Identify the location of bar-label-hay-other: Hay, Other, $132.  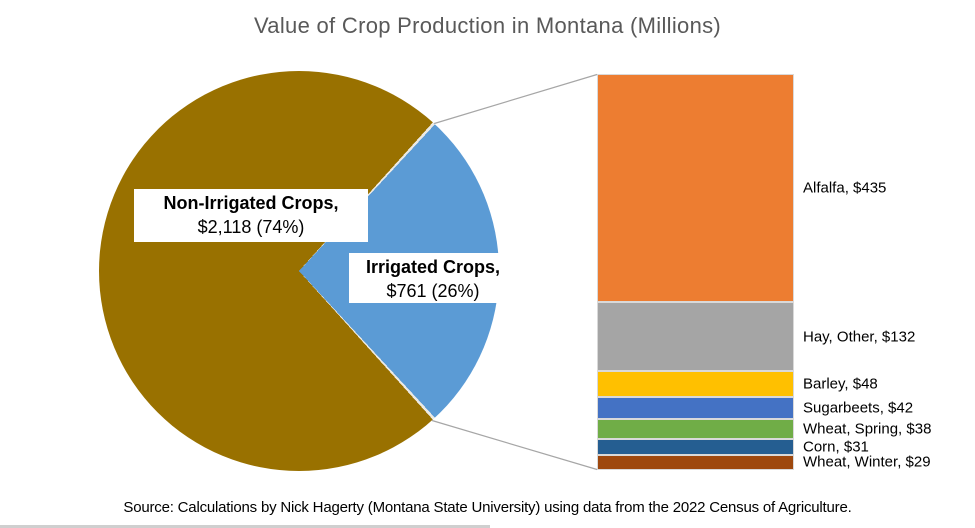
(859, 337).